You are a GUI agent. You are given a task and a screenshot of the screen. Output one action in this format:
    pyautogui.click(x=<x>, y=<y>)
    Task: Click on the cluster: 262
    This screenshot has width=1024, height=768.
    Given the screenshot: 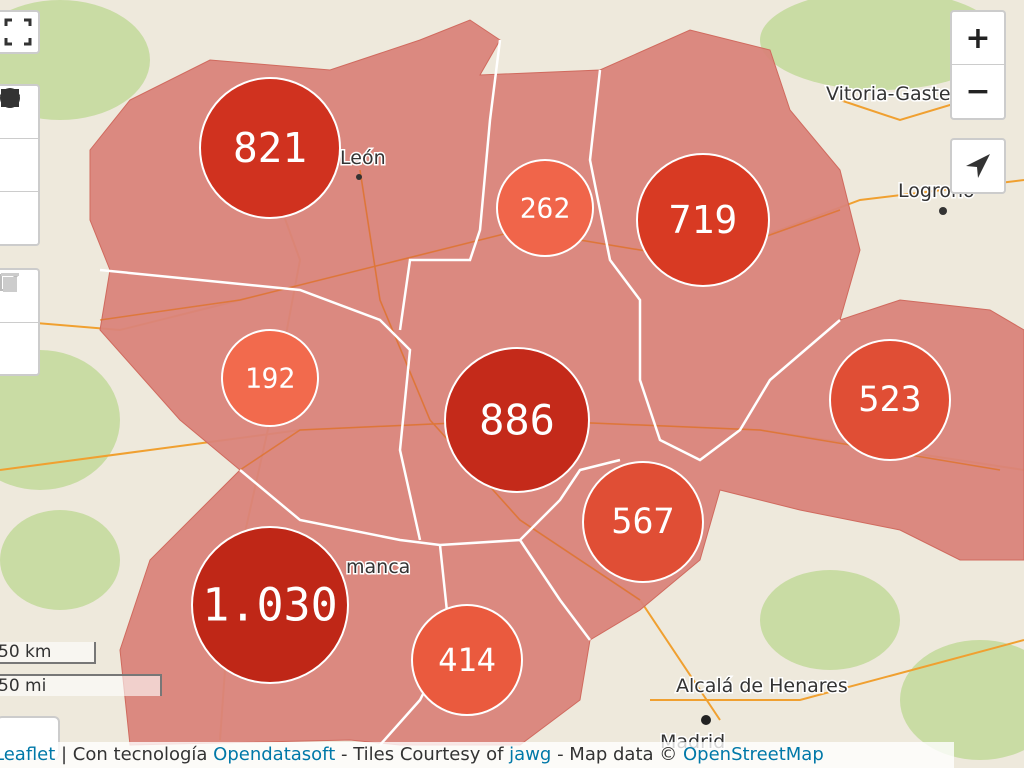 What is the action you would take?
    pyautogui.click(x=545, y=208)
    